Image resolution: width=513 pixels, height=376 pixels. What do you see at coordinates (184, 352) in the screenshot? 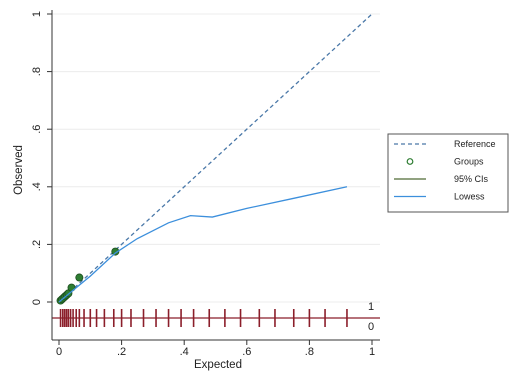
I see `x-tick-label-2: .4` at bounding box center [184, 352].